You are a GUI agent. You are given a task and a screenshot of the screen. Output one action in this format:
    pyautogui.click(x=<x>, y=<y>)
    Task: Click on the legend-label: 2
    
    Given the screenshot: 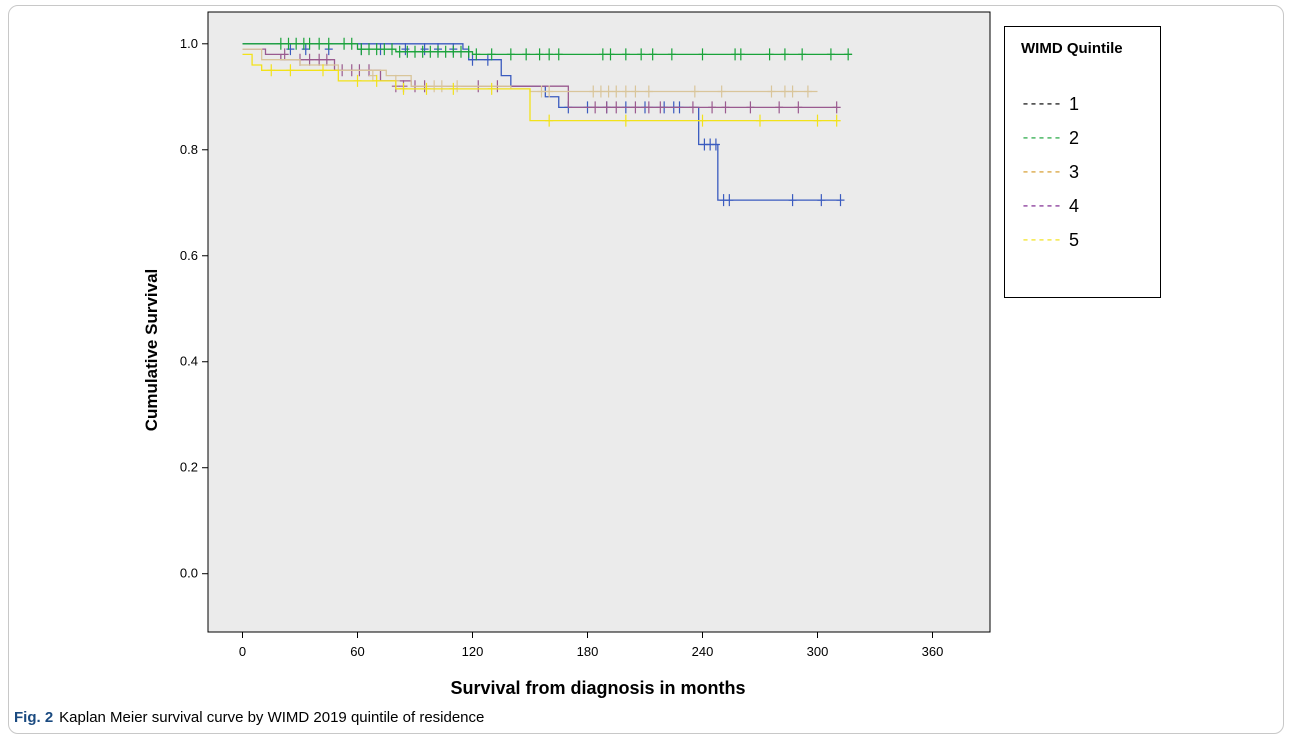 What is the action you would take?
    pyautogui.click(x=1074, y=138)
    